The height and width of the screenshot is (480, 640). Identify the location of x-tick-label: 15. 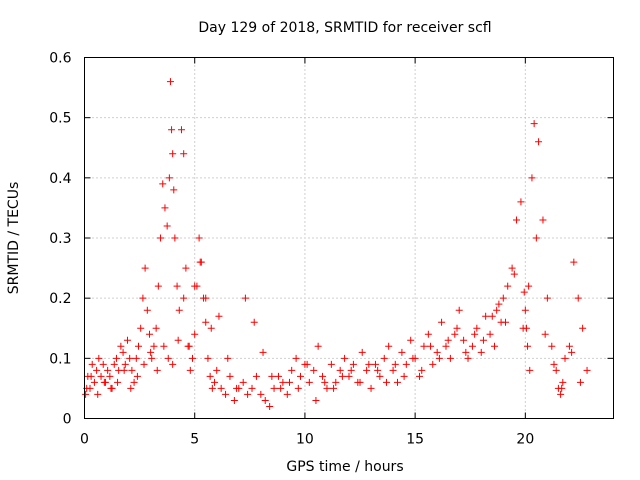
(415, 440).